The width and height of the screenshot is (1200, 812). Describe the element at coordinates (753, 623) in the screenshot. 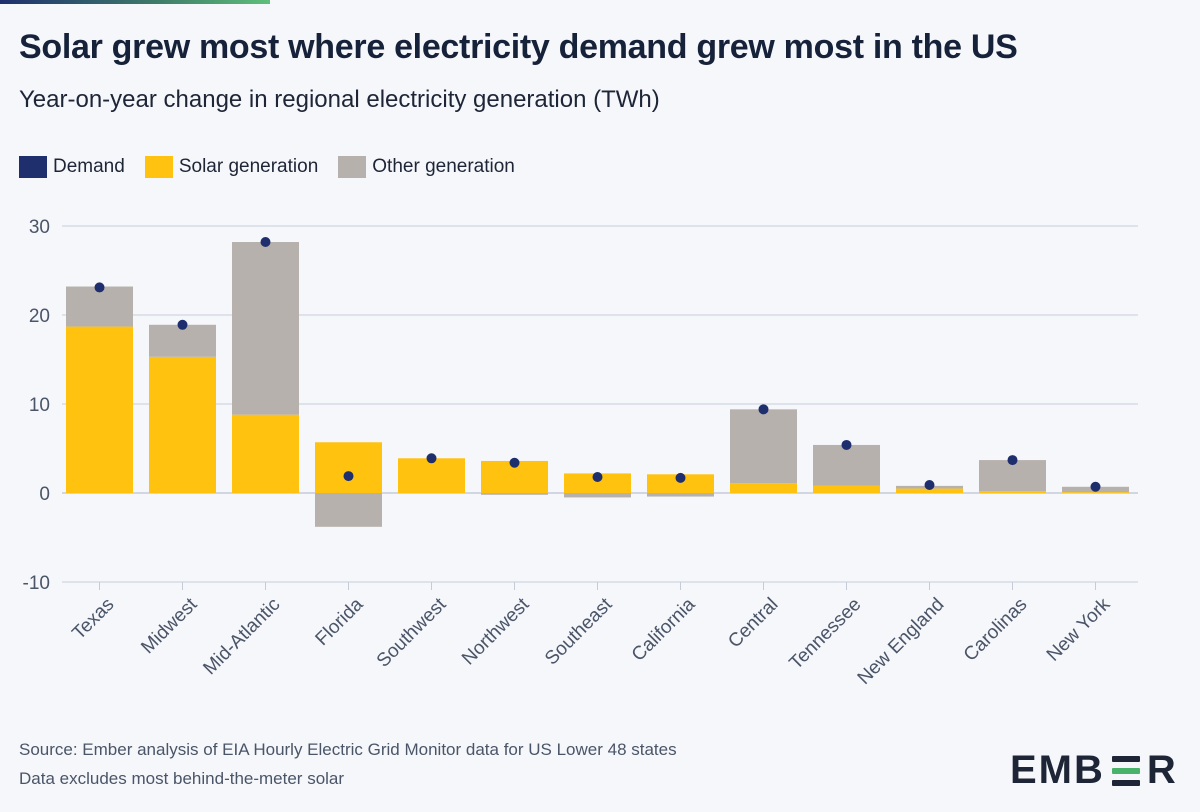

I see `x-tick-label-central: Central` at that location.